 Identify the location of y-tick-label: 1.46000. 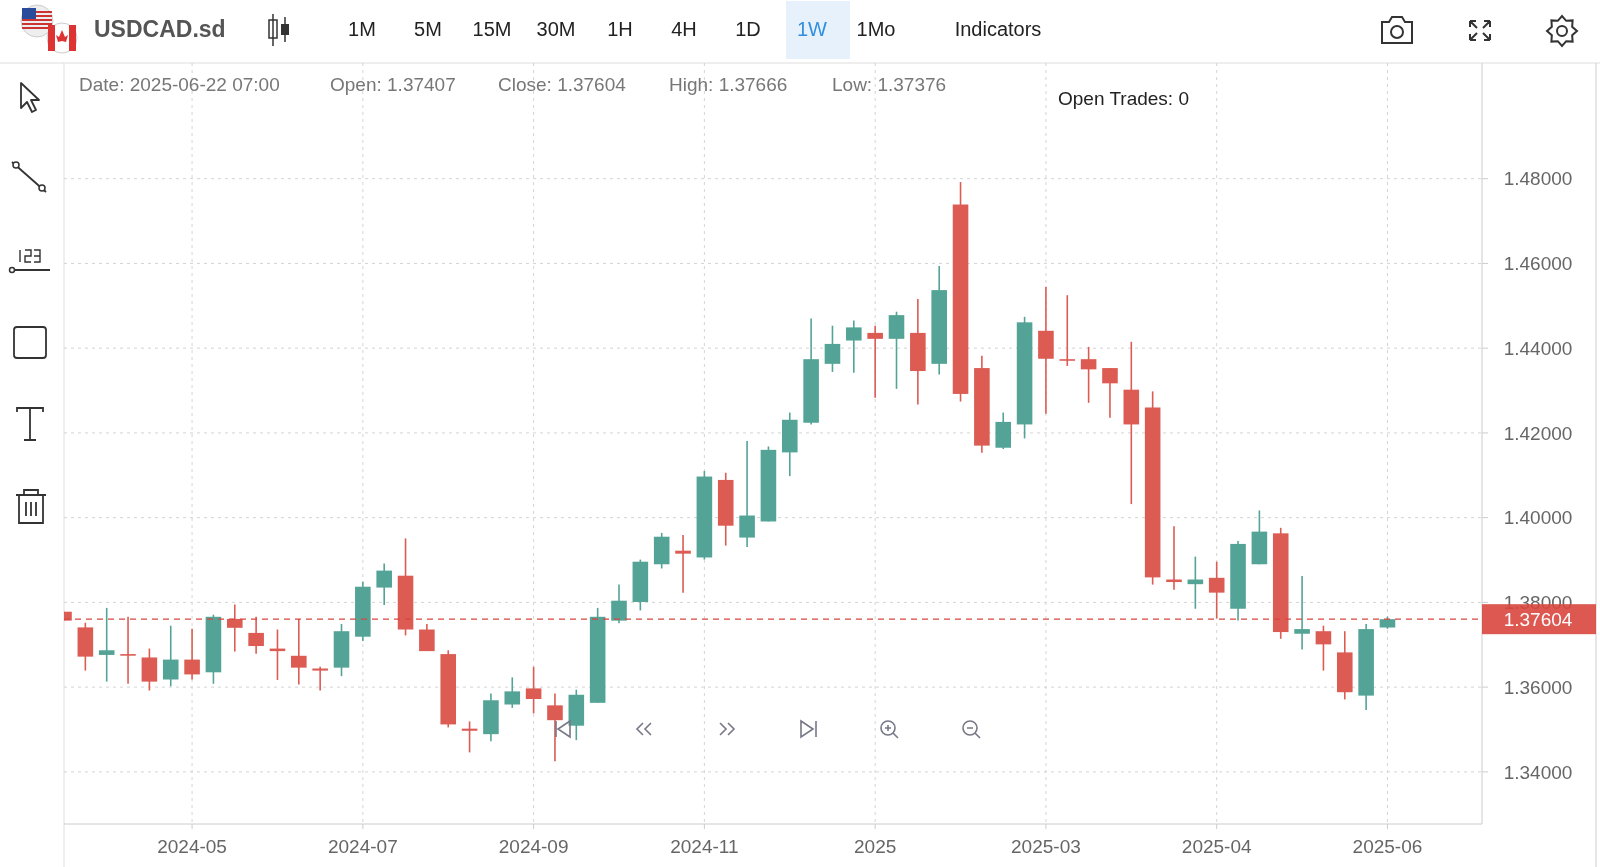
(1538, 264).